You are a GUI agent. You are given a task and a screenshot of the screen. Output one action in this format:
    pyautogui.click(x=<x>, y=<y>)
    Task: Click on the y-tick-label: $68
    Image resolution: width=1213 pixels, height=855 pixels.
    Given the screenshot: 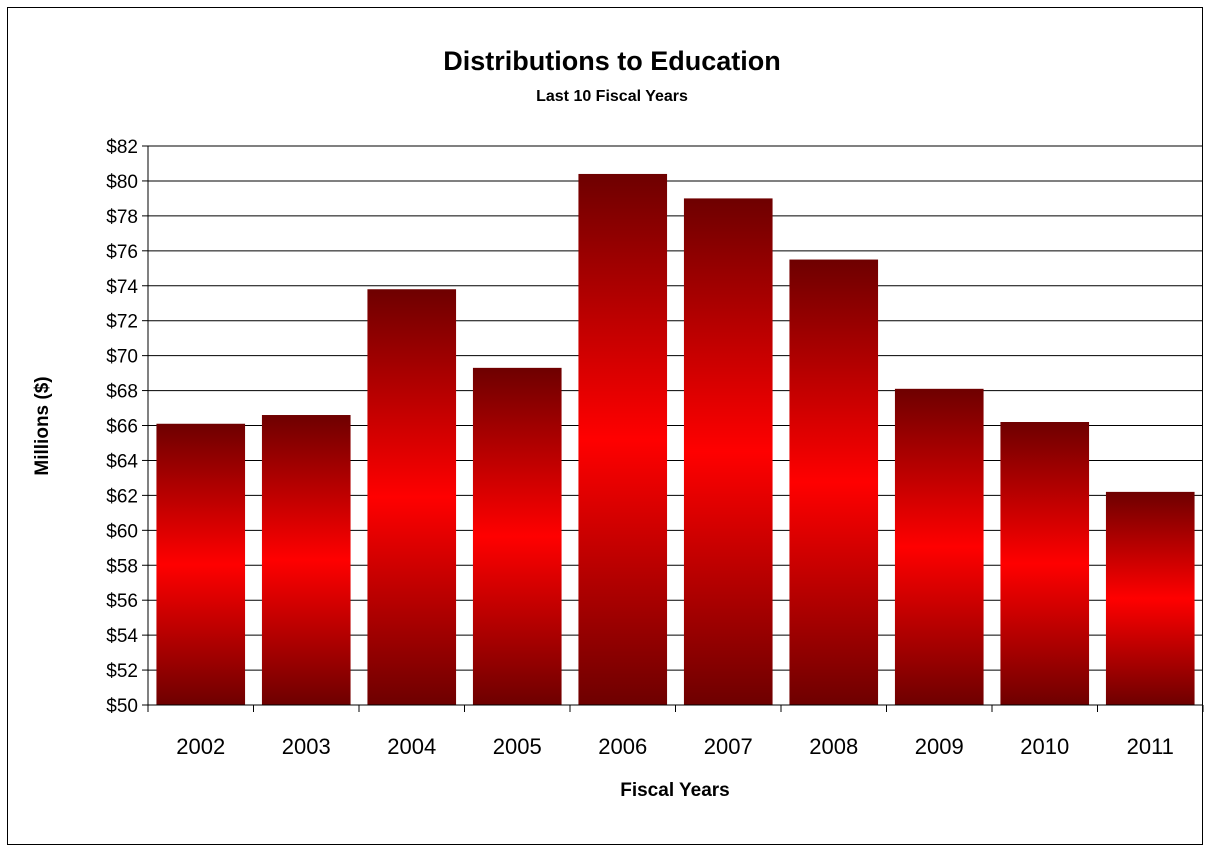 What is the action you would take?
    pyautogui.click(x=122, y=392)
    